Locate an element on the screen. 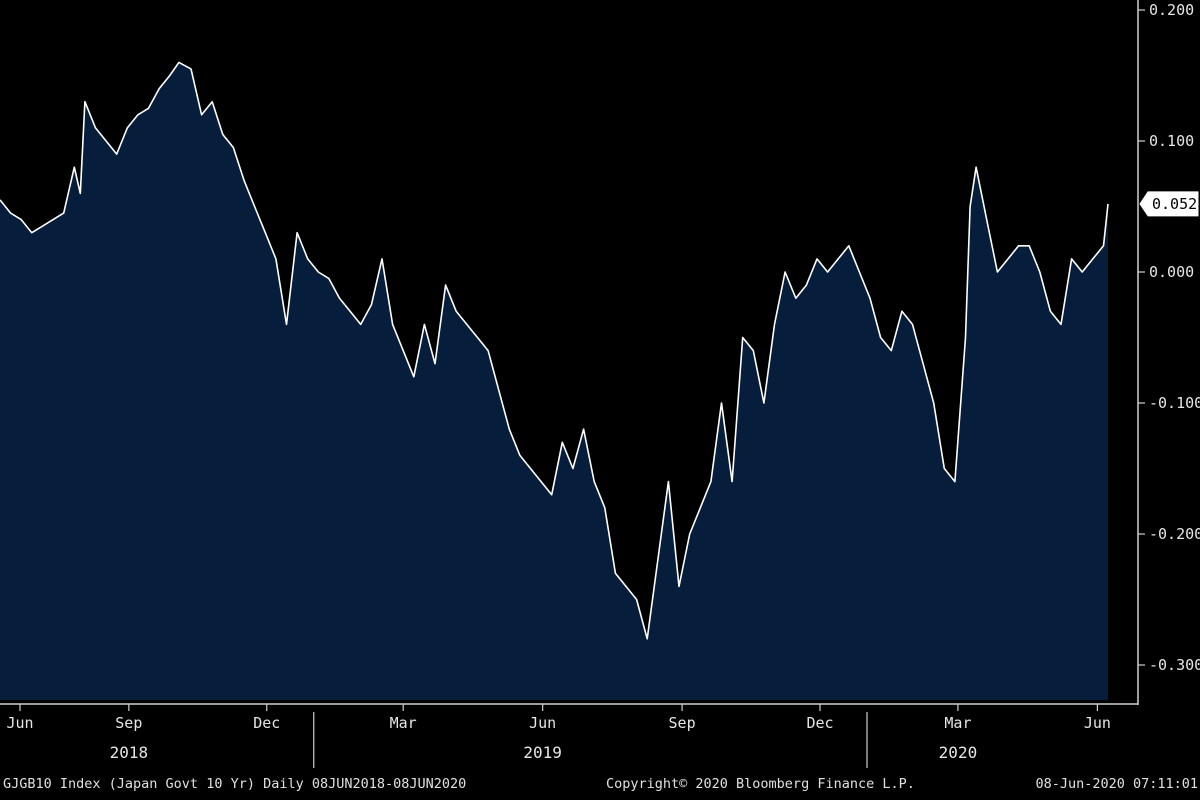 The image size is (1200, 800). footer-timestamp: 08-Jun-2020 07:11:01 is located at coordinates (1116, 784).